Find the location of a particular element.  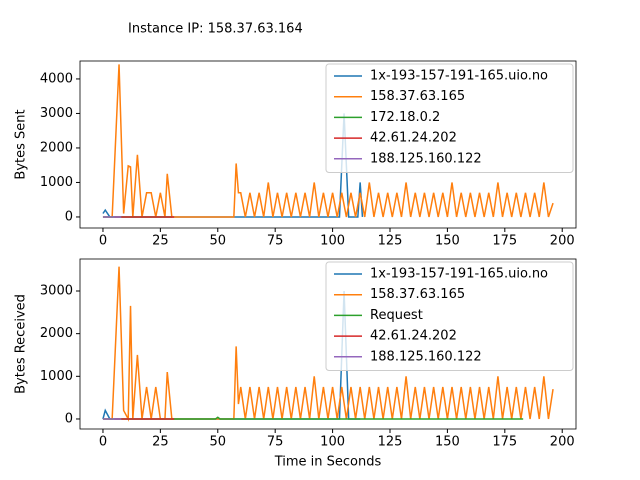

x-axis-label: Time in Seconds is located at coordinates (328, 462).